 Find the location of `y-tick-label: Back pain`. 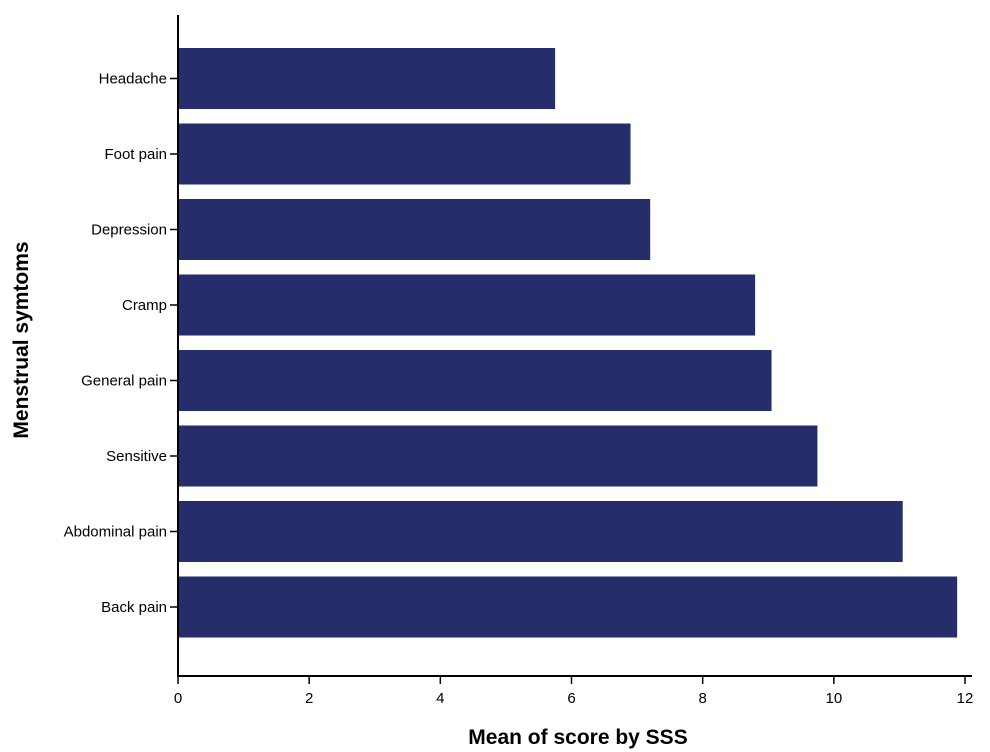

y-tick-label: Back pain is located at coordinates (134, 607).